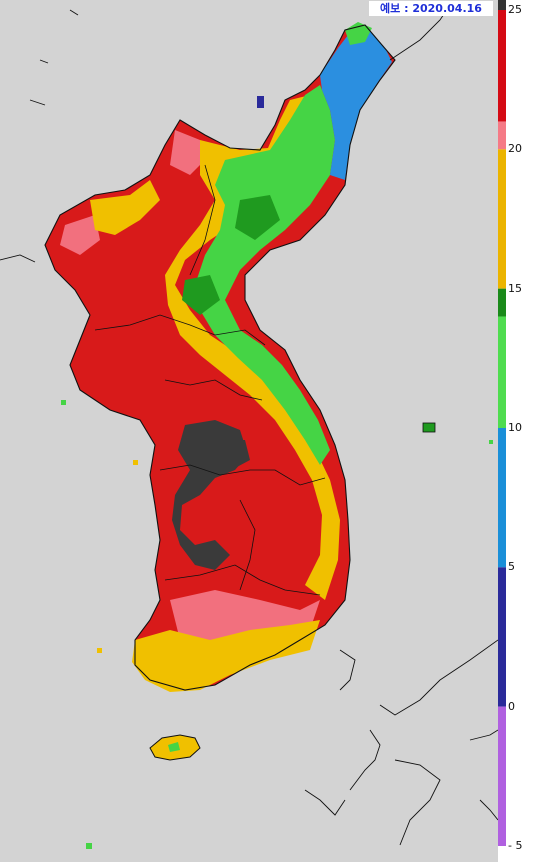 The image size is (536, 862). Describe the element at coordinates (511, 706) in the screenshot. I see `colorbar-tick-label: 0` at that location.